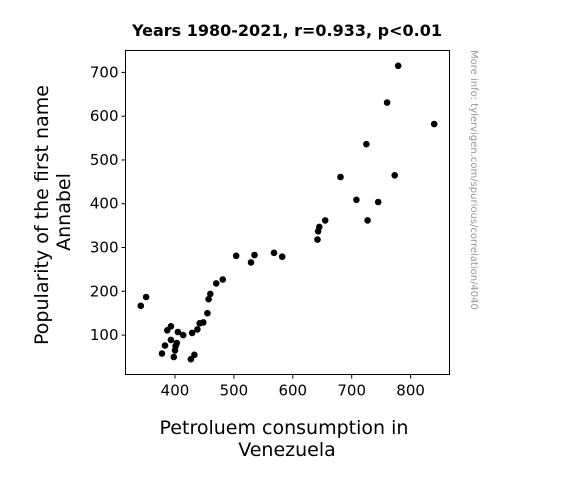 The image size is (575, 500). Describe the element at coordinates (104, 335) in the screenshot. I see `y-tick-label: 100` at that location.